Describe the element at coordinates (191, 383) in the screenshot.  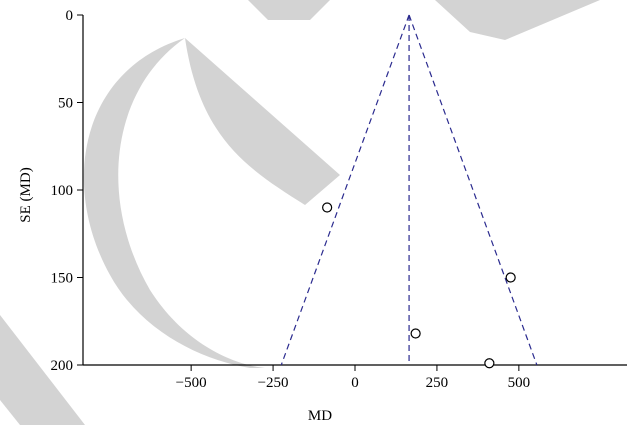
I see `x-tick-label: −500` at that location.